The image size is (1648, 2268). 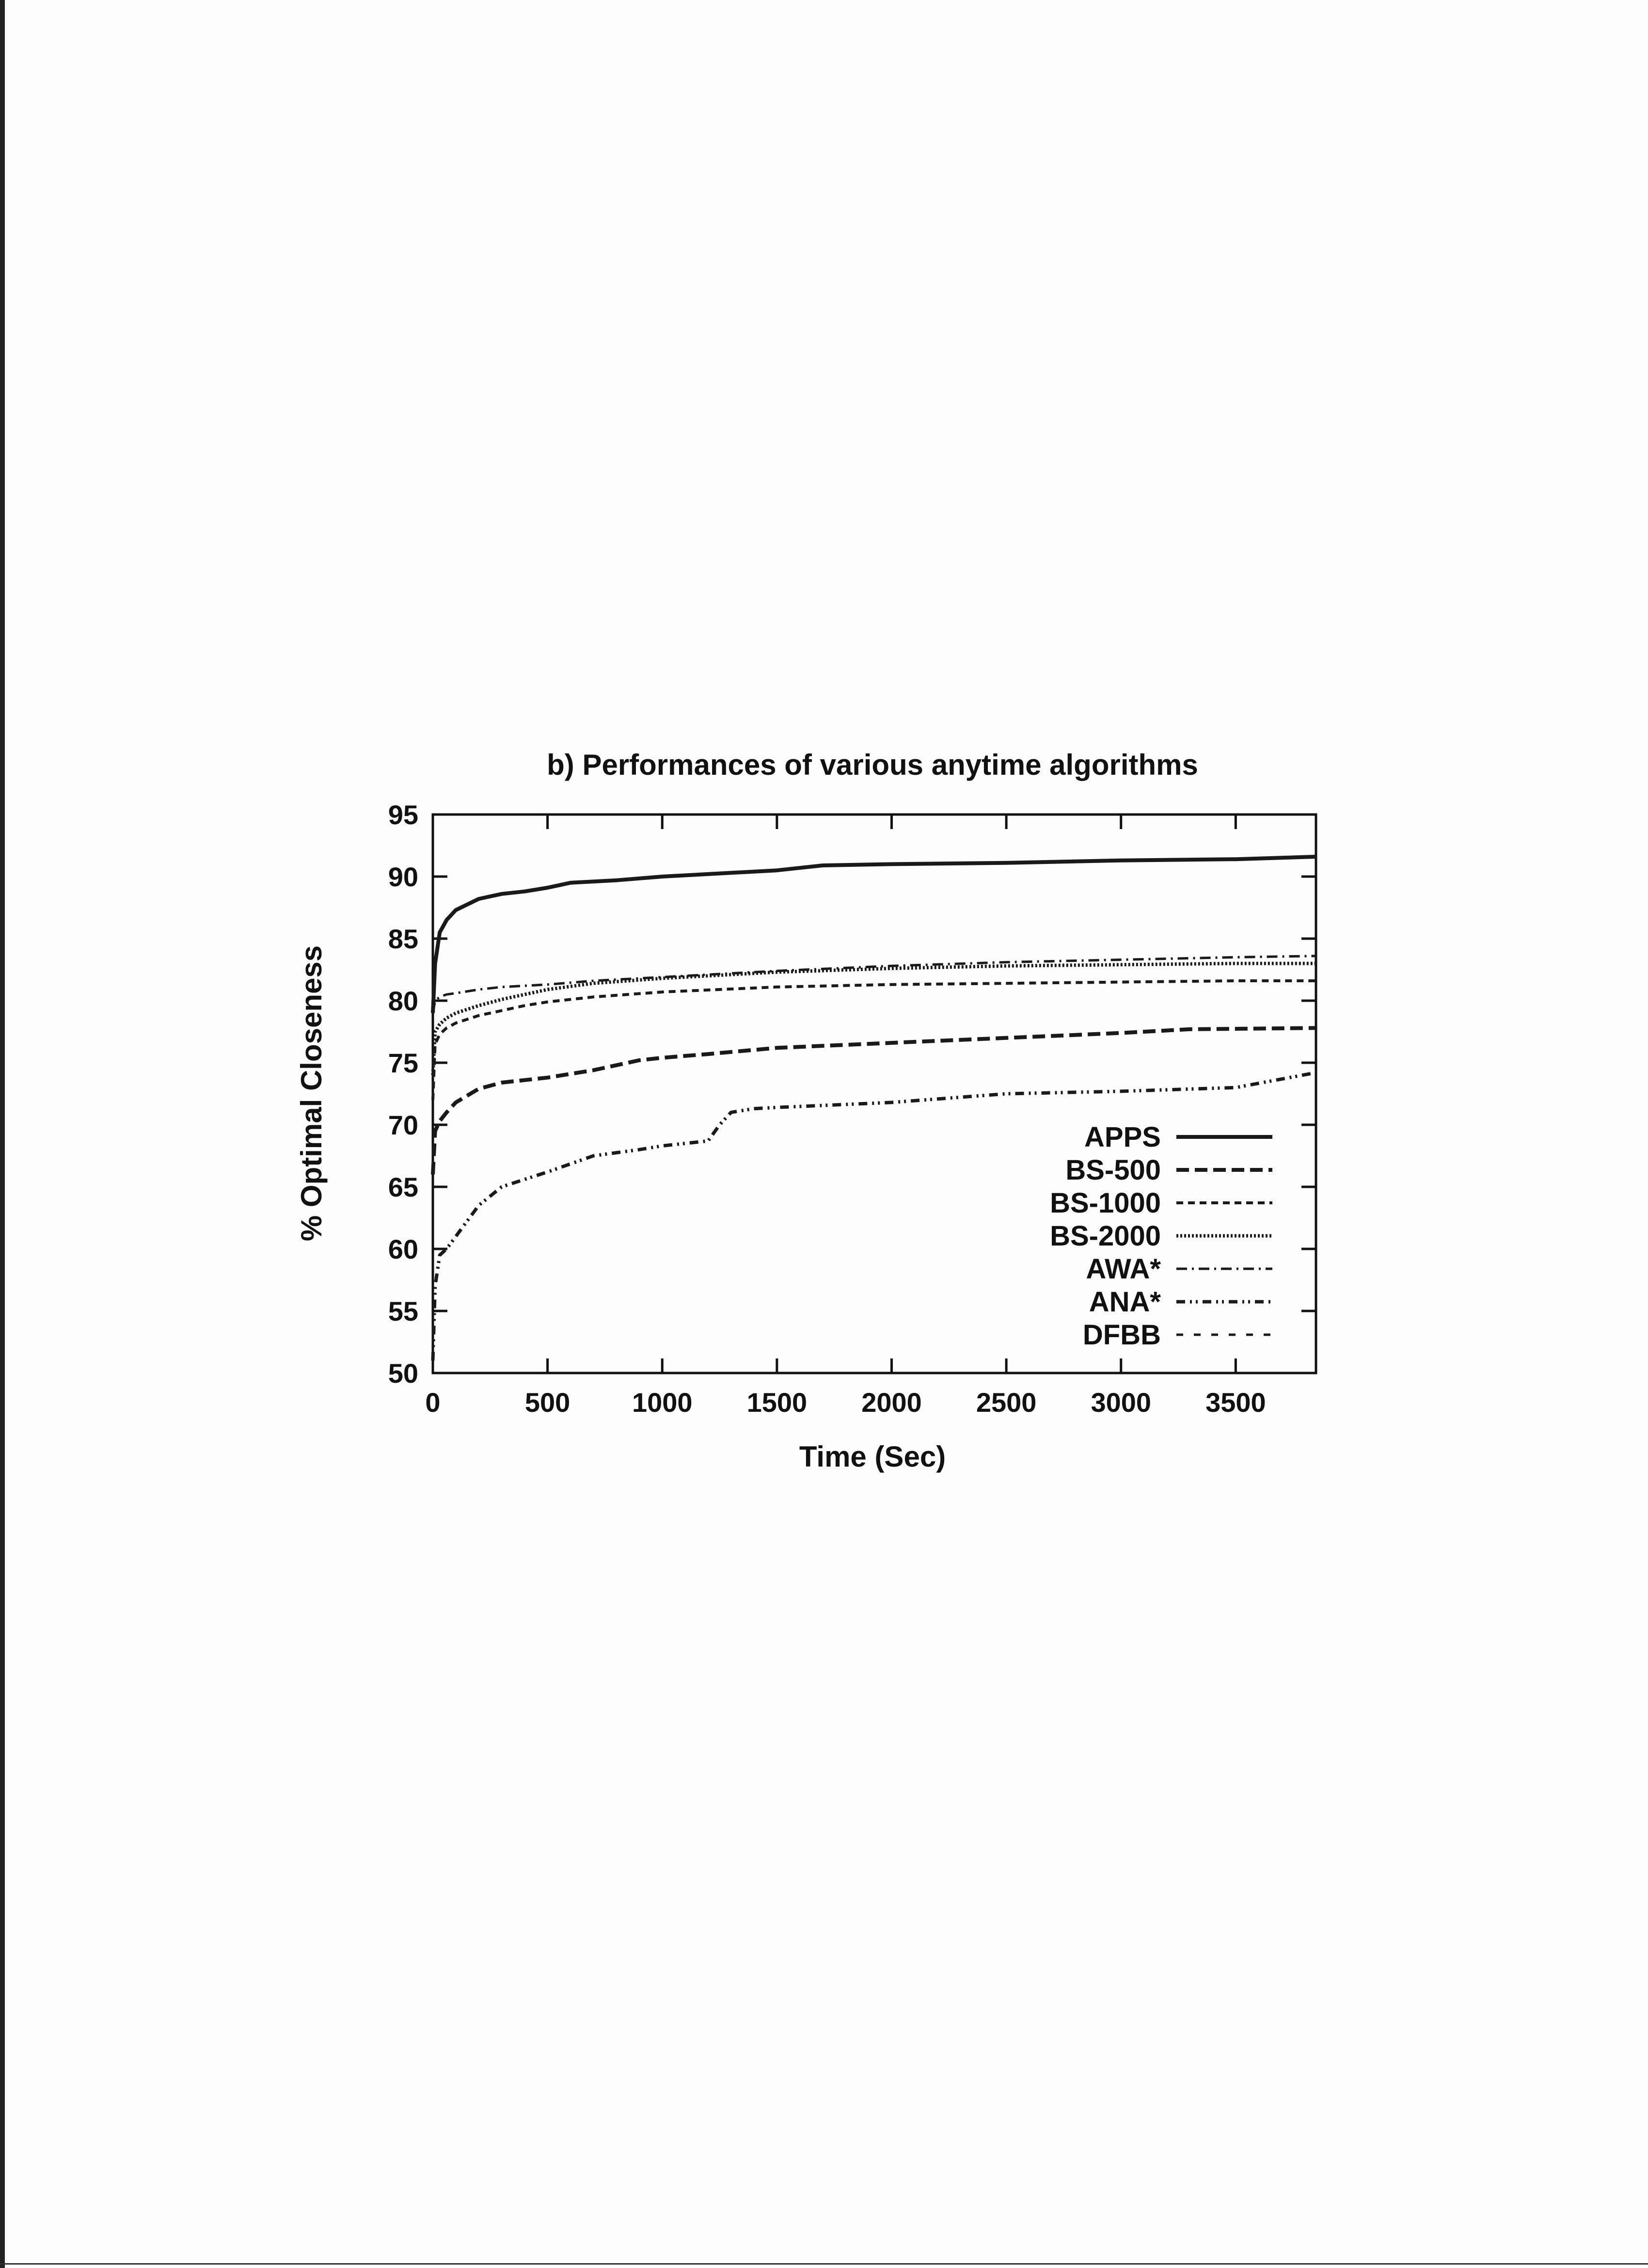 What do you see at coordinates (1121, 1402) in the screenshot?
I see `x-tick-label: 3000` at bounding box center [1121, 1402].